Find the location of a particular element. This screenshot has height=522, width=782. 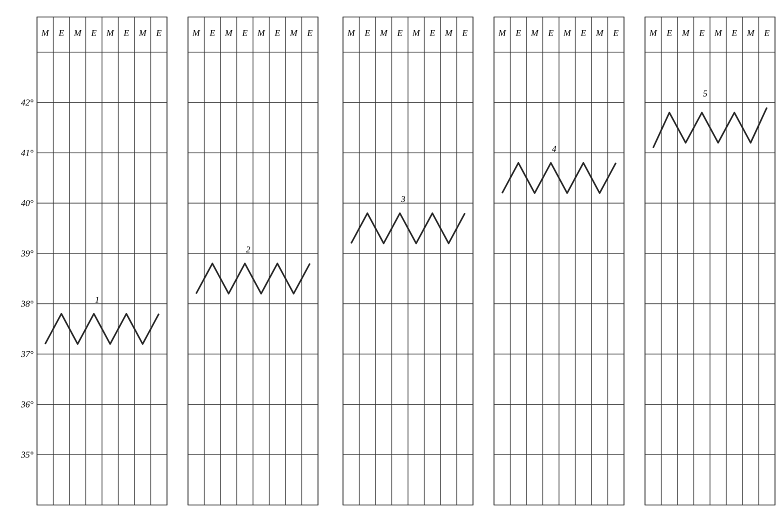

series-label: 1 is located at coordinates (96, 299).